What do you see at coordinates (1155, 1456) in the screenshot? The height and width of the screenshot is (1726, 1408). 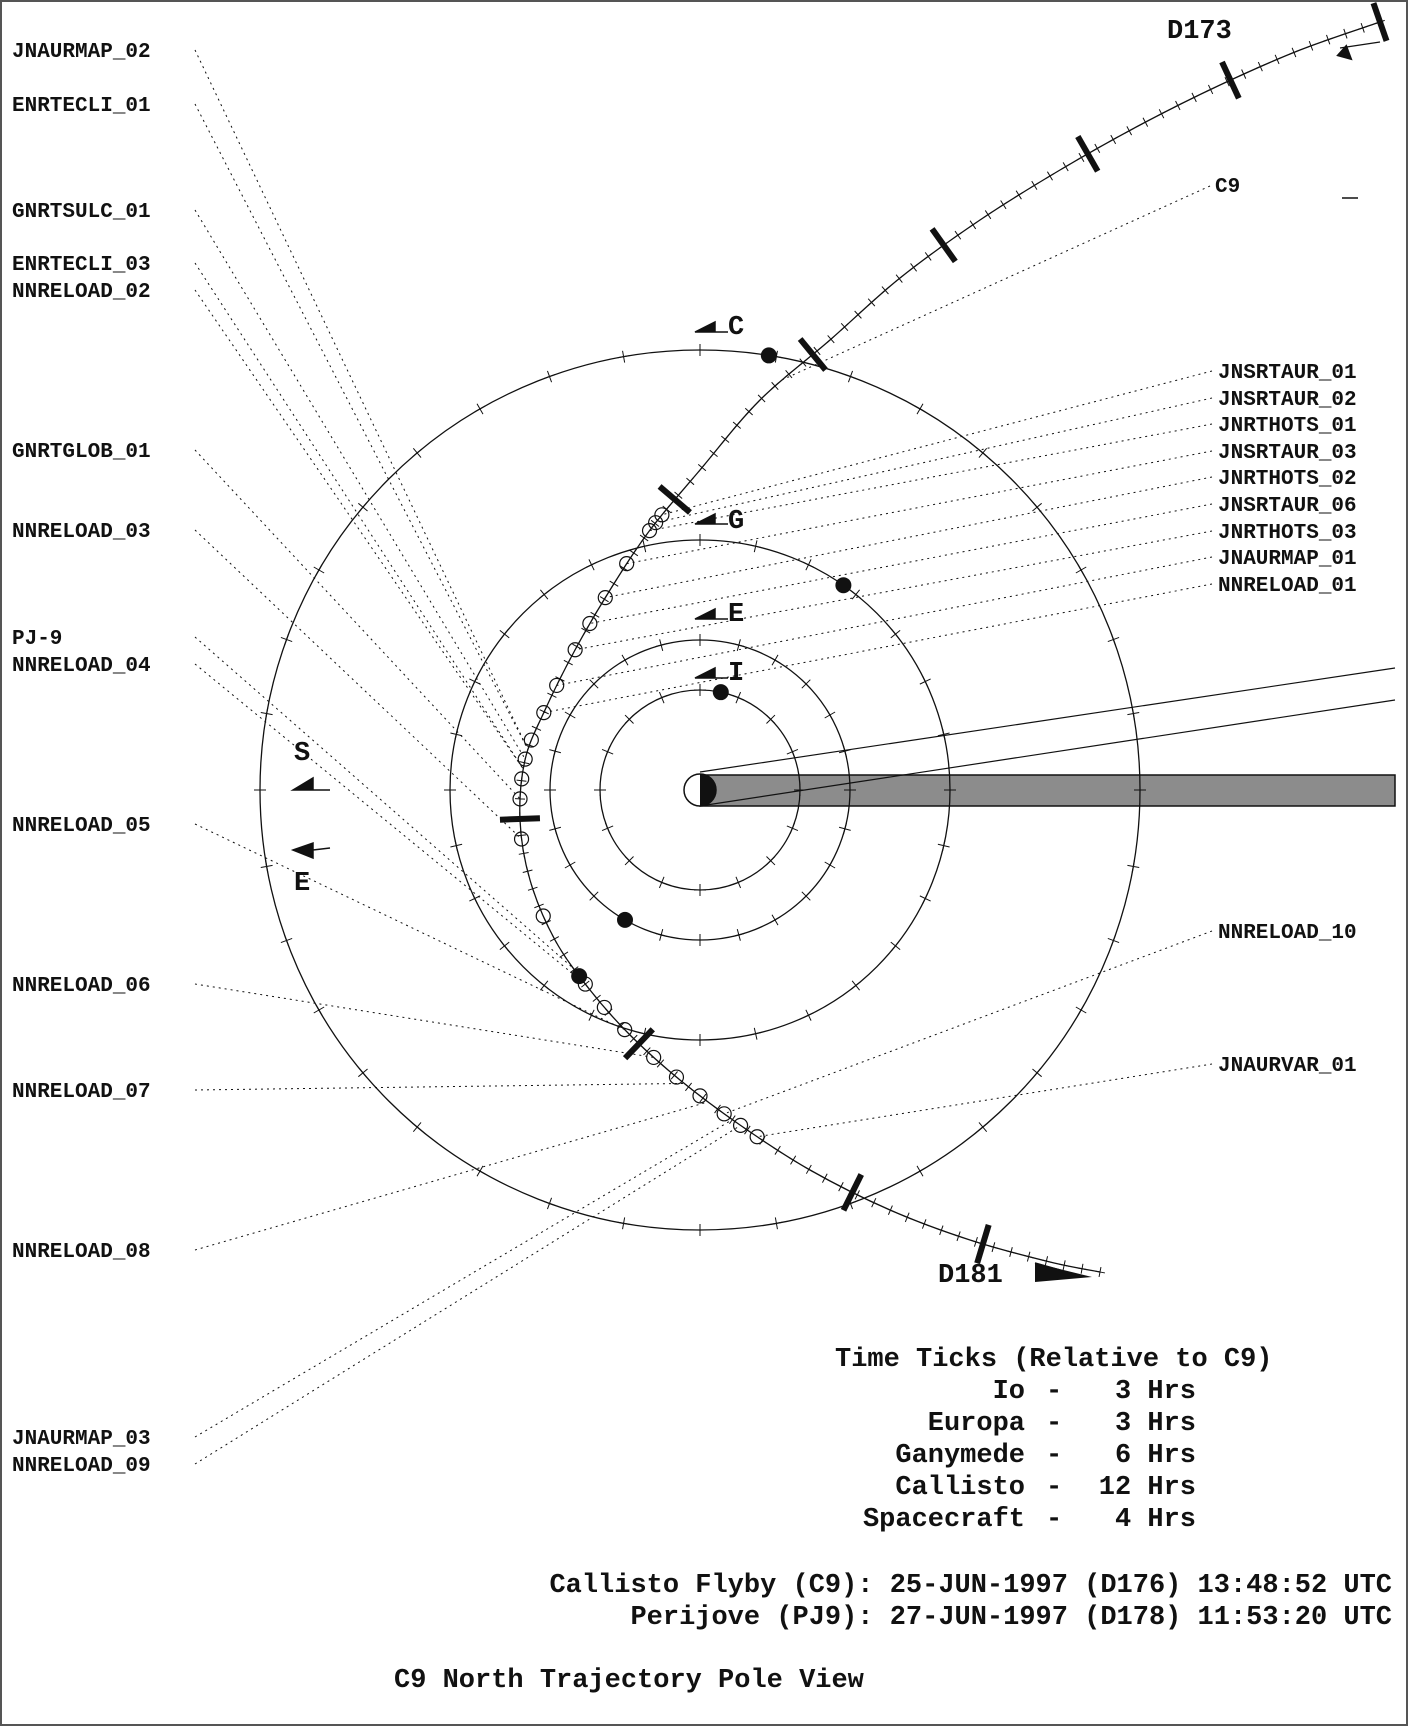 I see `svg-text: 6 Hrs` at bounding box center [1155, 1456].